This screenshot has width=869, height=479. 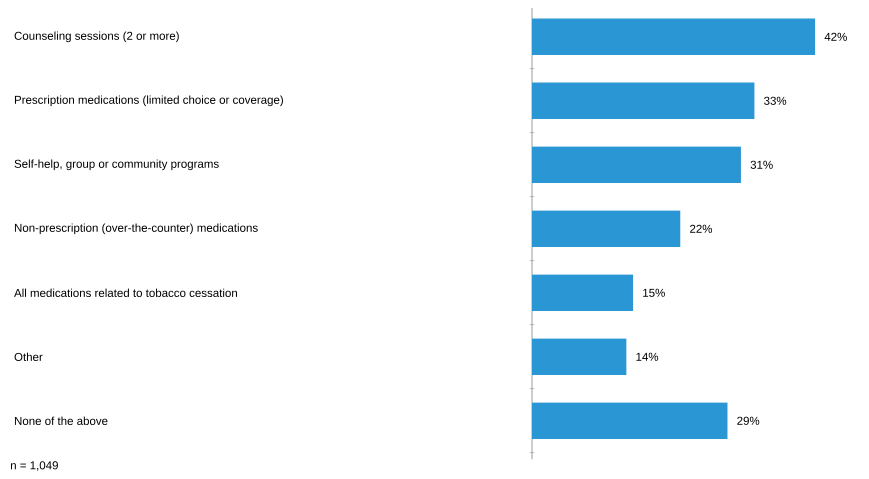 I want to click on data-label: 29%, so click(x=748, y=420).